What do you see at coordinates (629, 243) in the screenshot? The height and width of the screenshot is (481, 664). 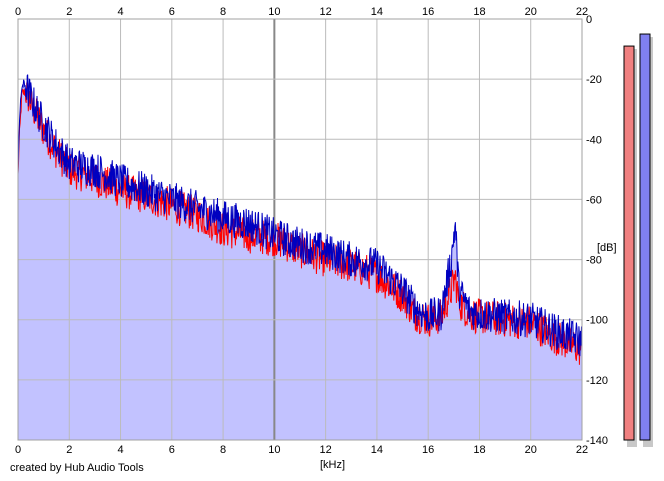 I see `level-meter-left` at bounding box center [629, 243].